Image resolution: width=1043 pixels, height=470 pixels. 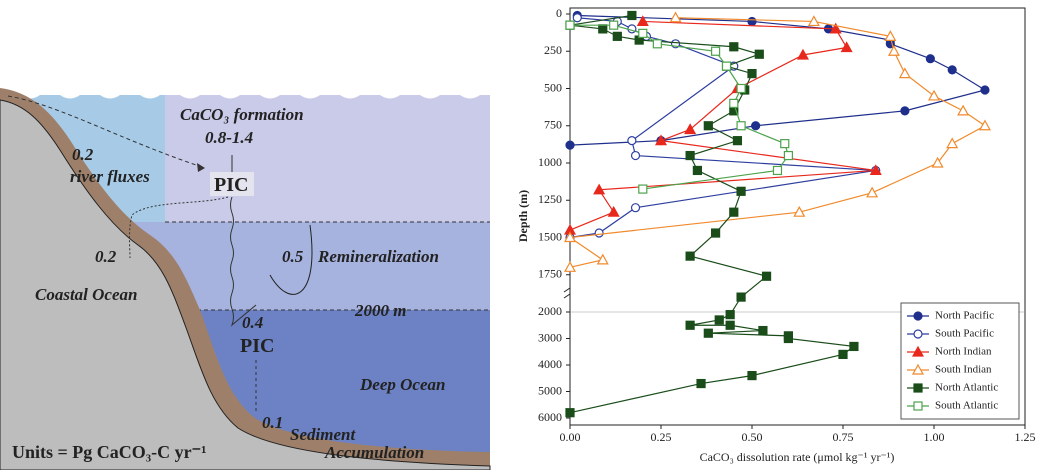 I want to click on label: 0.8-1.4, so click(x=229, y=137).